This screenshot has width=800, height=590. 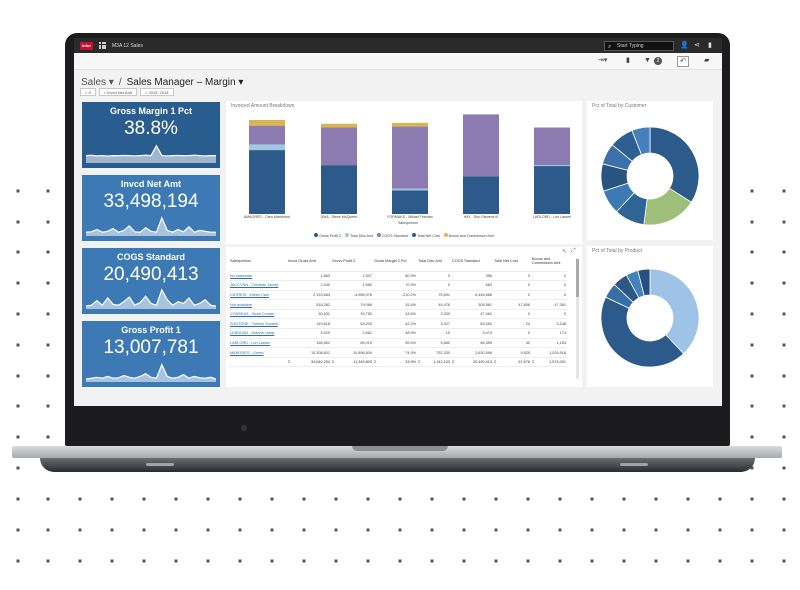 What do you see at coordinates (258, 314) in the screenshot?
I see `salesperson-link: CONSEAS - Sean Conner` at bounding box center [258, 314].